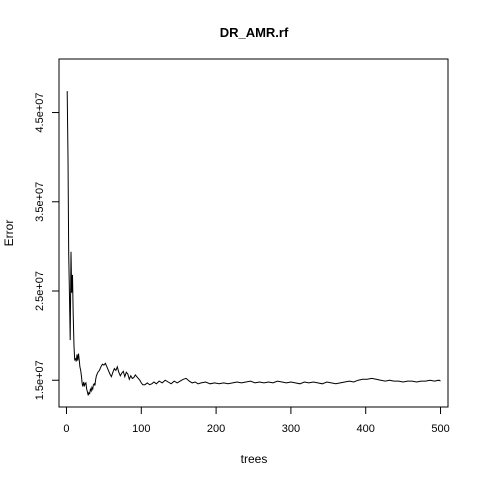  I want to click on x-tick-label: 500, so click(440, 429).